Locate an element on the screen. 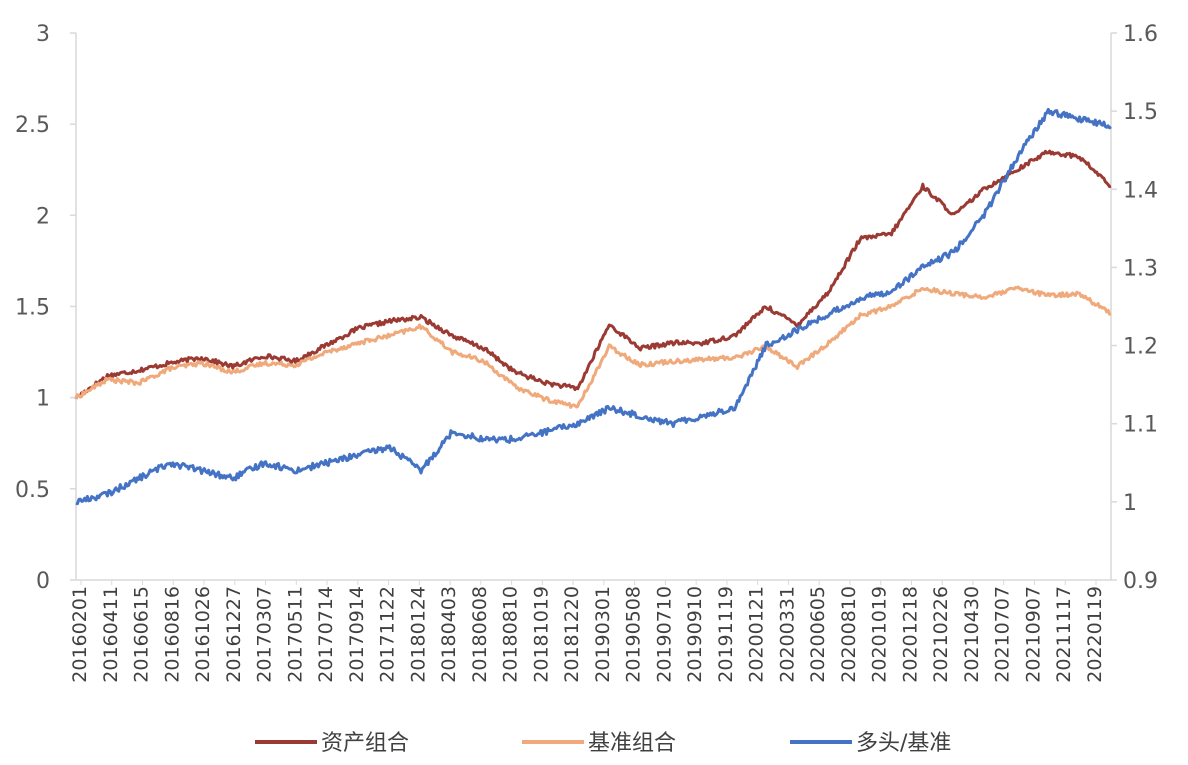 Image resolution: width=1188 pixels, height=765 pixels. left-tick-label: 1 is located at coordinates (43, 399).